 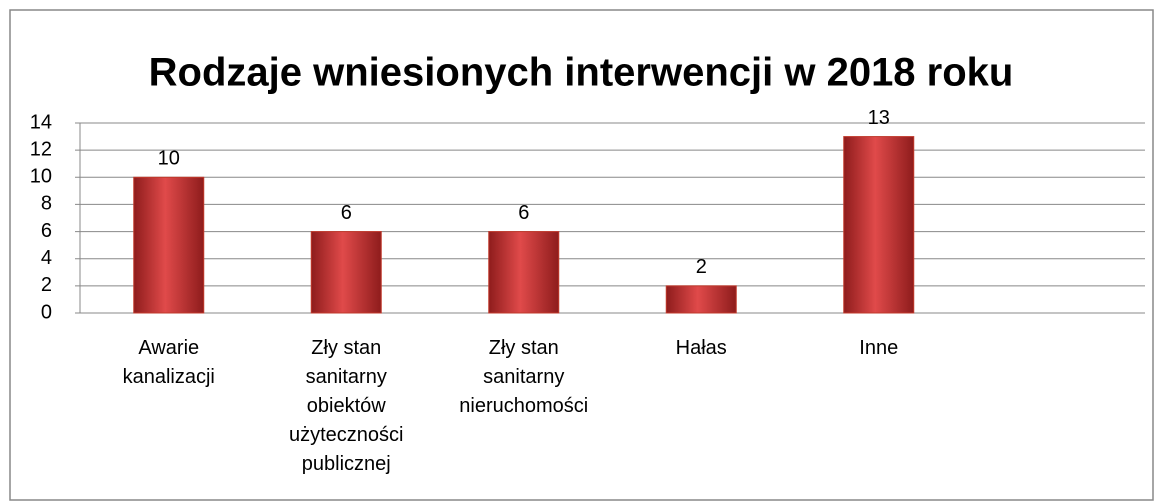 What do you see at coordinates (169, 159) in the screenshot?
I see `data-label: 10` at bounding box center [169, 159].